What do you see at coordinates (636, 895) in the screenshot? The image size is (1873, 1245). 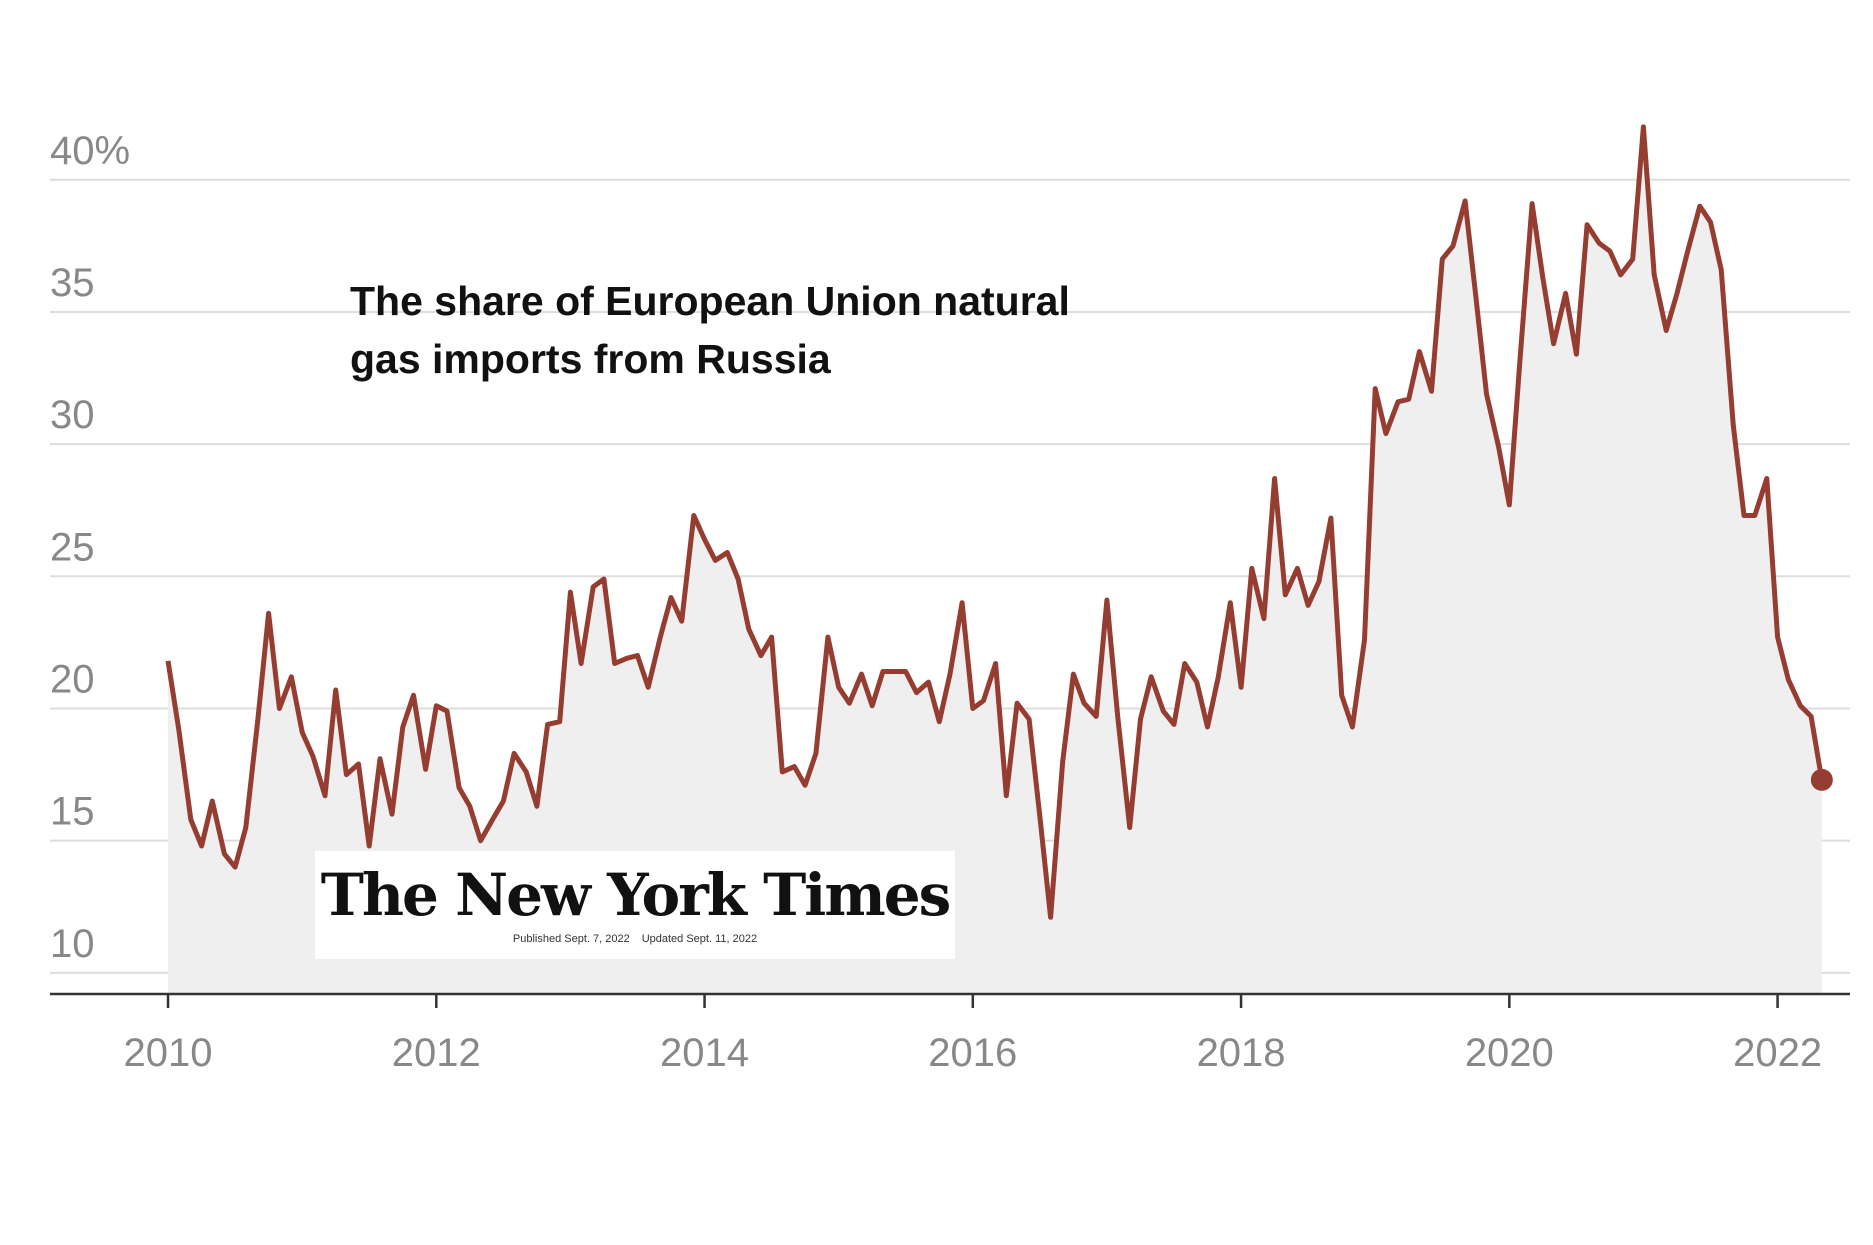 I see `logo-name: The New York Times` at bounding box center [636, 895].